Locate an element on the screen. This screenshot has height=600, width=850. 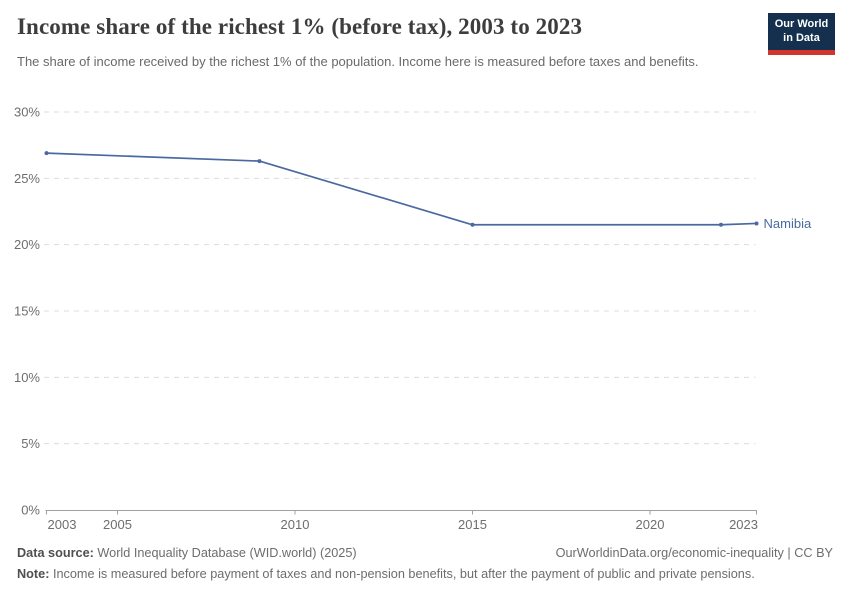
note-label: Note: is located at coordinates (33, 574).